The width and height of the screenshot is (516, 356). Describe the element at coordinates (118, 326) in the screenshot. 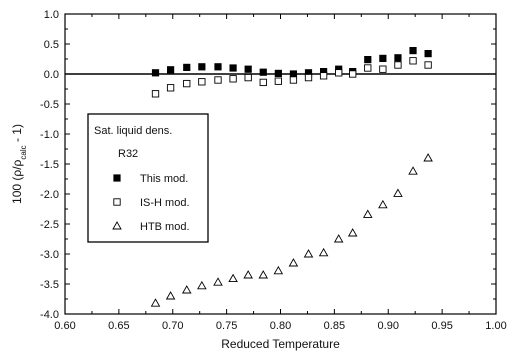

I see `x-tick-label: 0.65` at that location.